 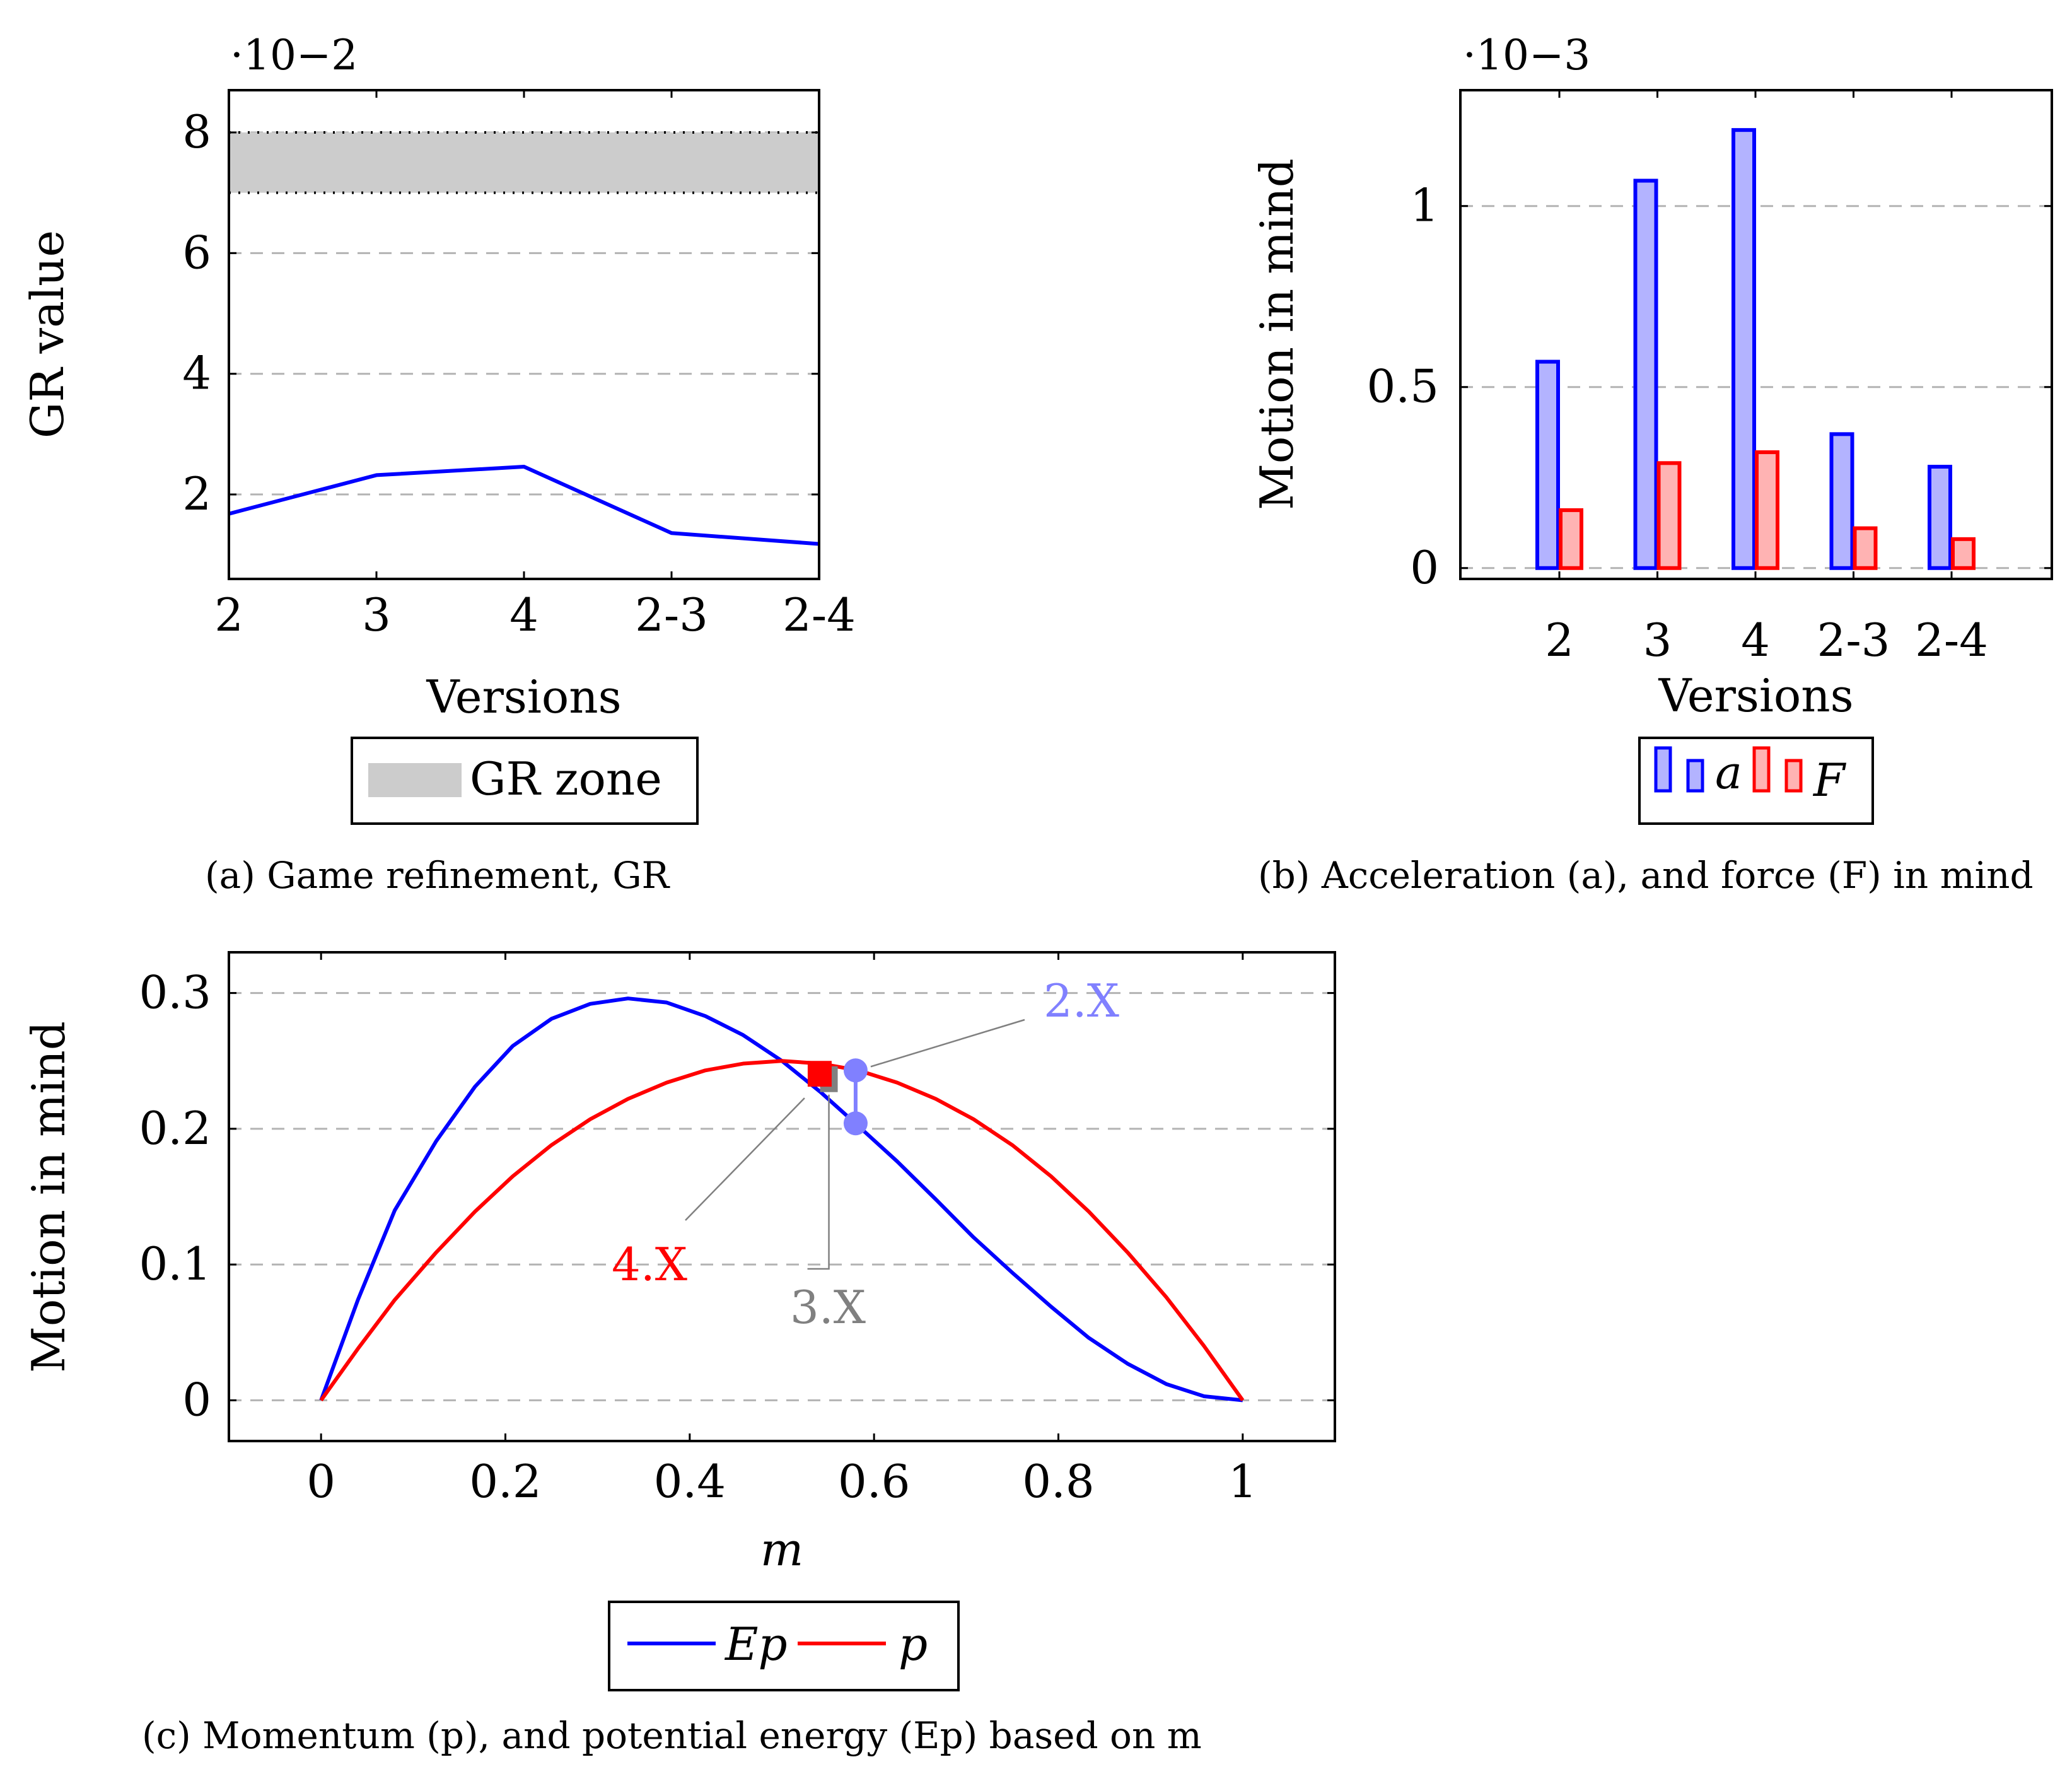 I want to click on tick-label-x-b: 2, so click(x=1559, y=640).